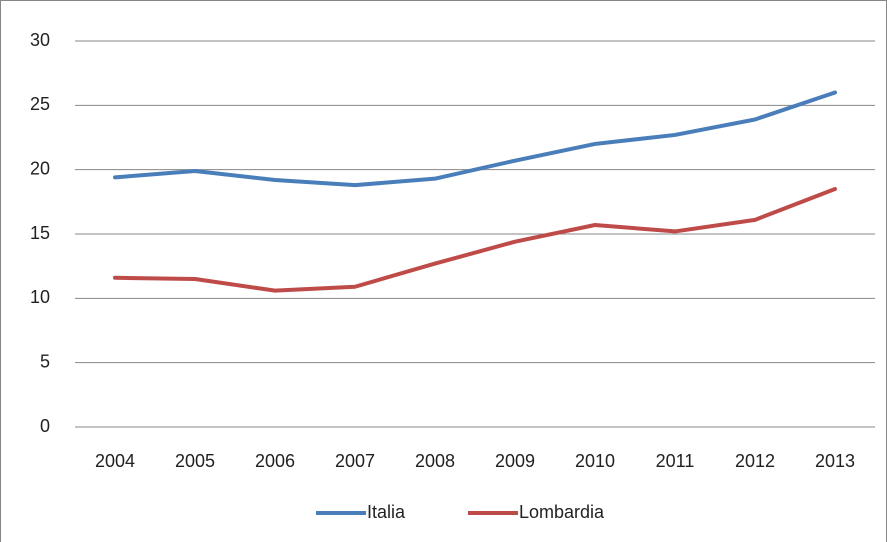 The image size is (887, 542). I want to click on y-tick-label: 30, so click(40, 40).